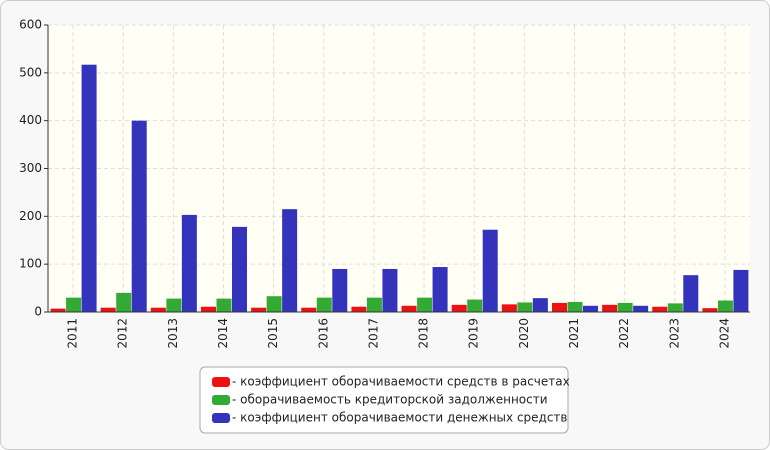  I want to click on x-tick-label: 2019, so click(474, 333).